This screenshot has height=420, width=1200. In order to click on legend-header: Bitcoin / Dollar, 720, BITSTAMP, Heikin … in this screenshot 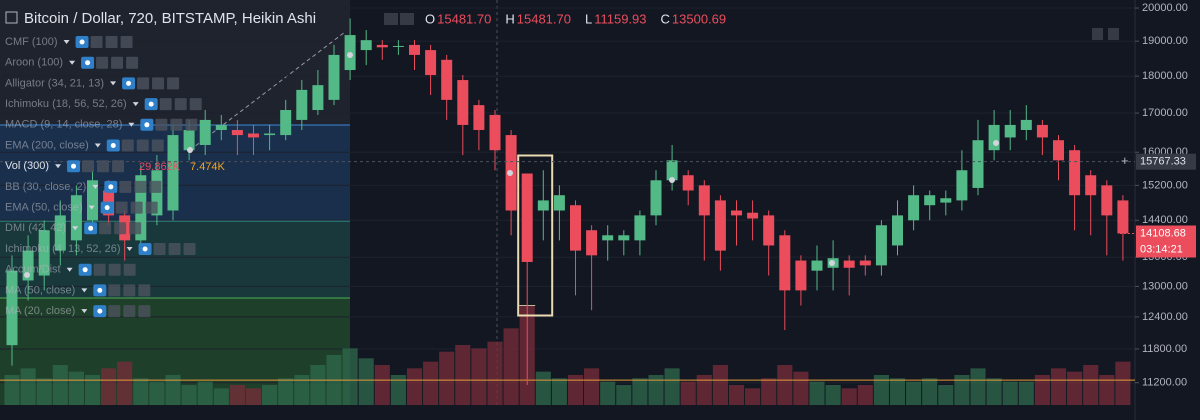, I will do `click(160, 18)`.